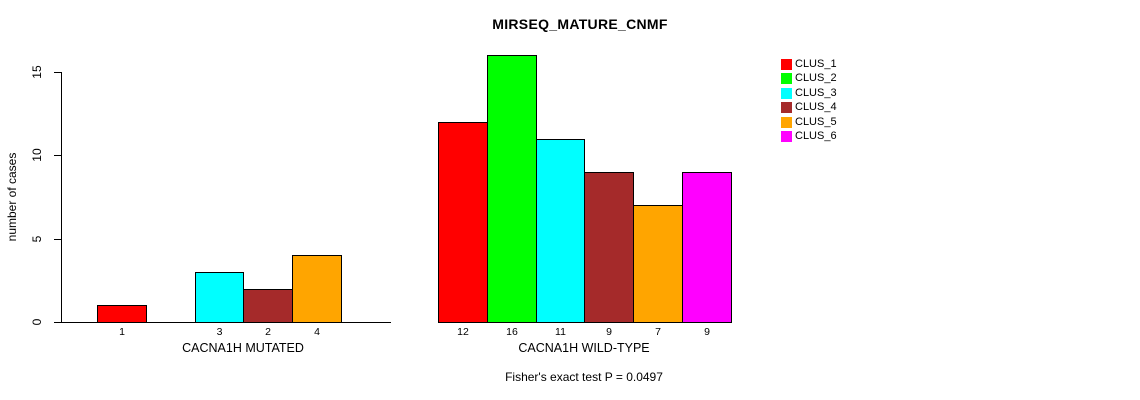  I want to click on group-label-wildtype: CACNA1H WILD-TYPE, so click(584, 348).